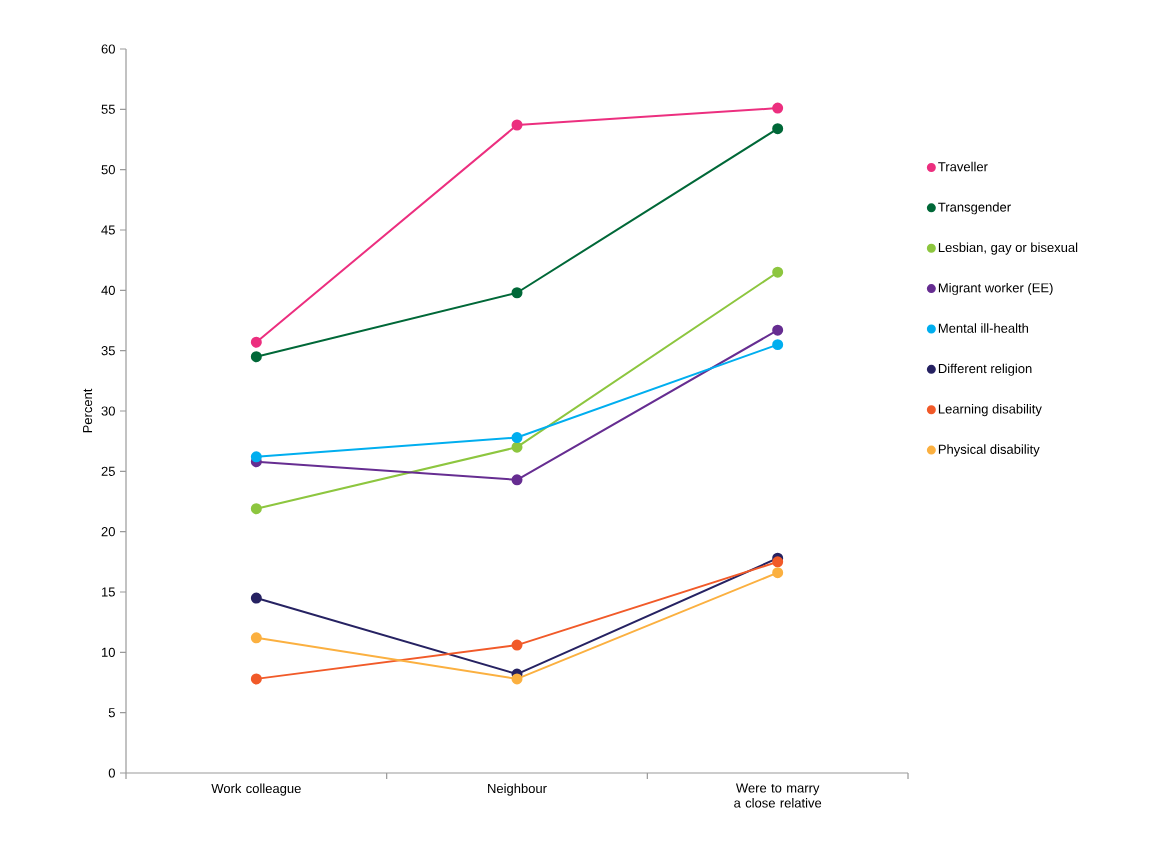 The image size is (1164, 843). I want to click on y-tick-label: 0, so click(111, 773).